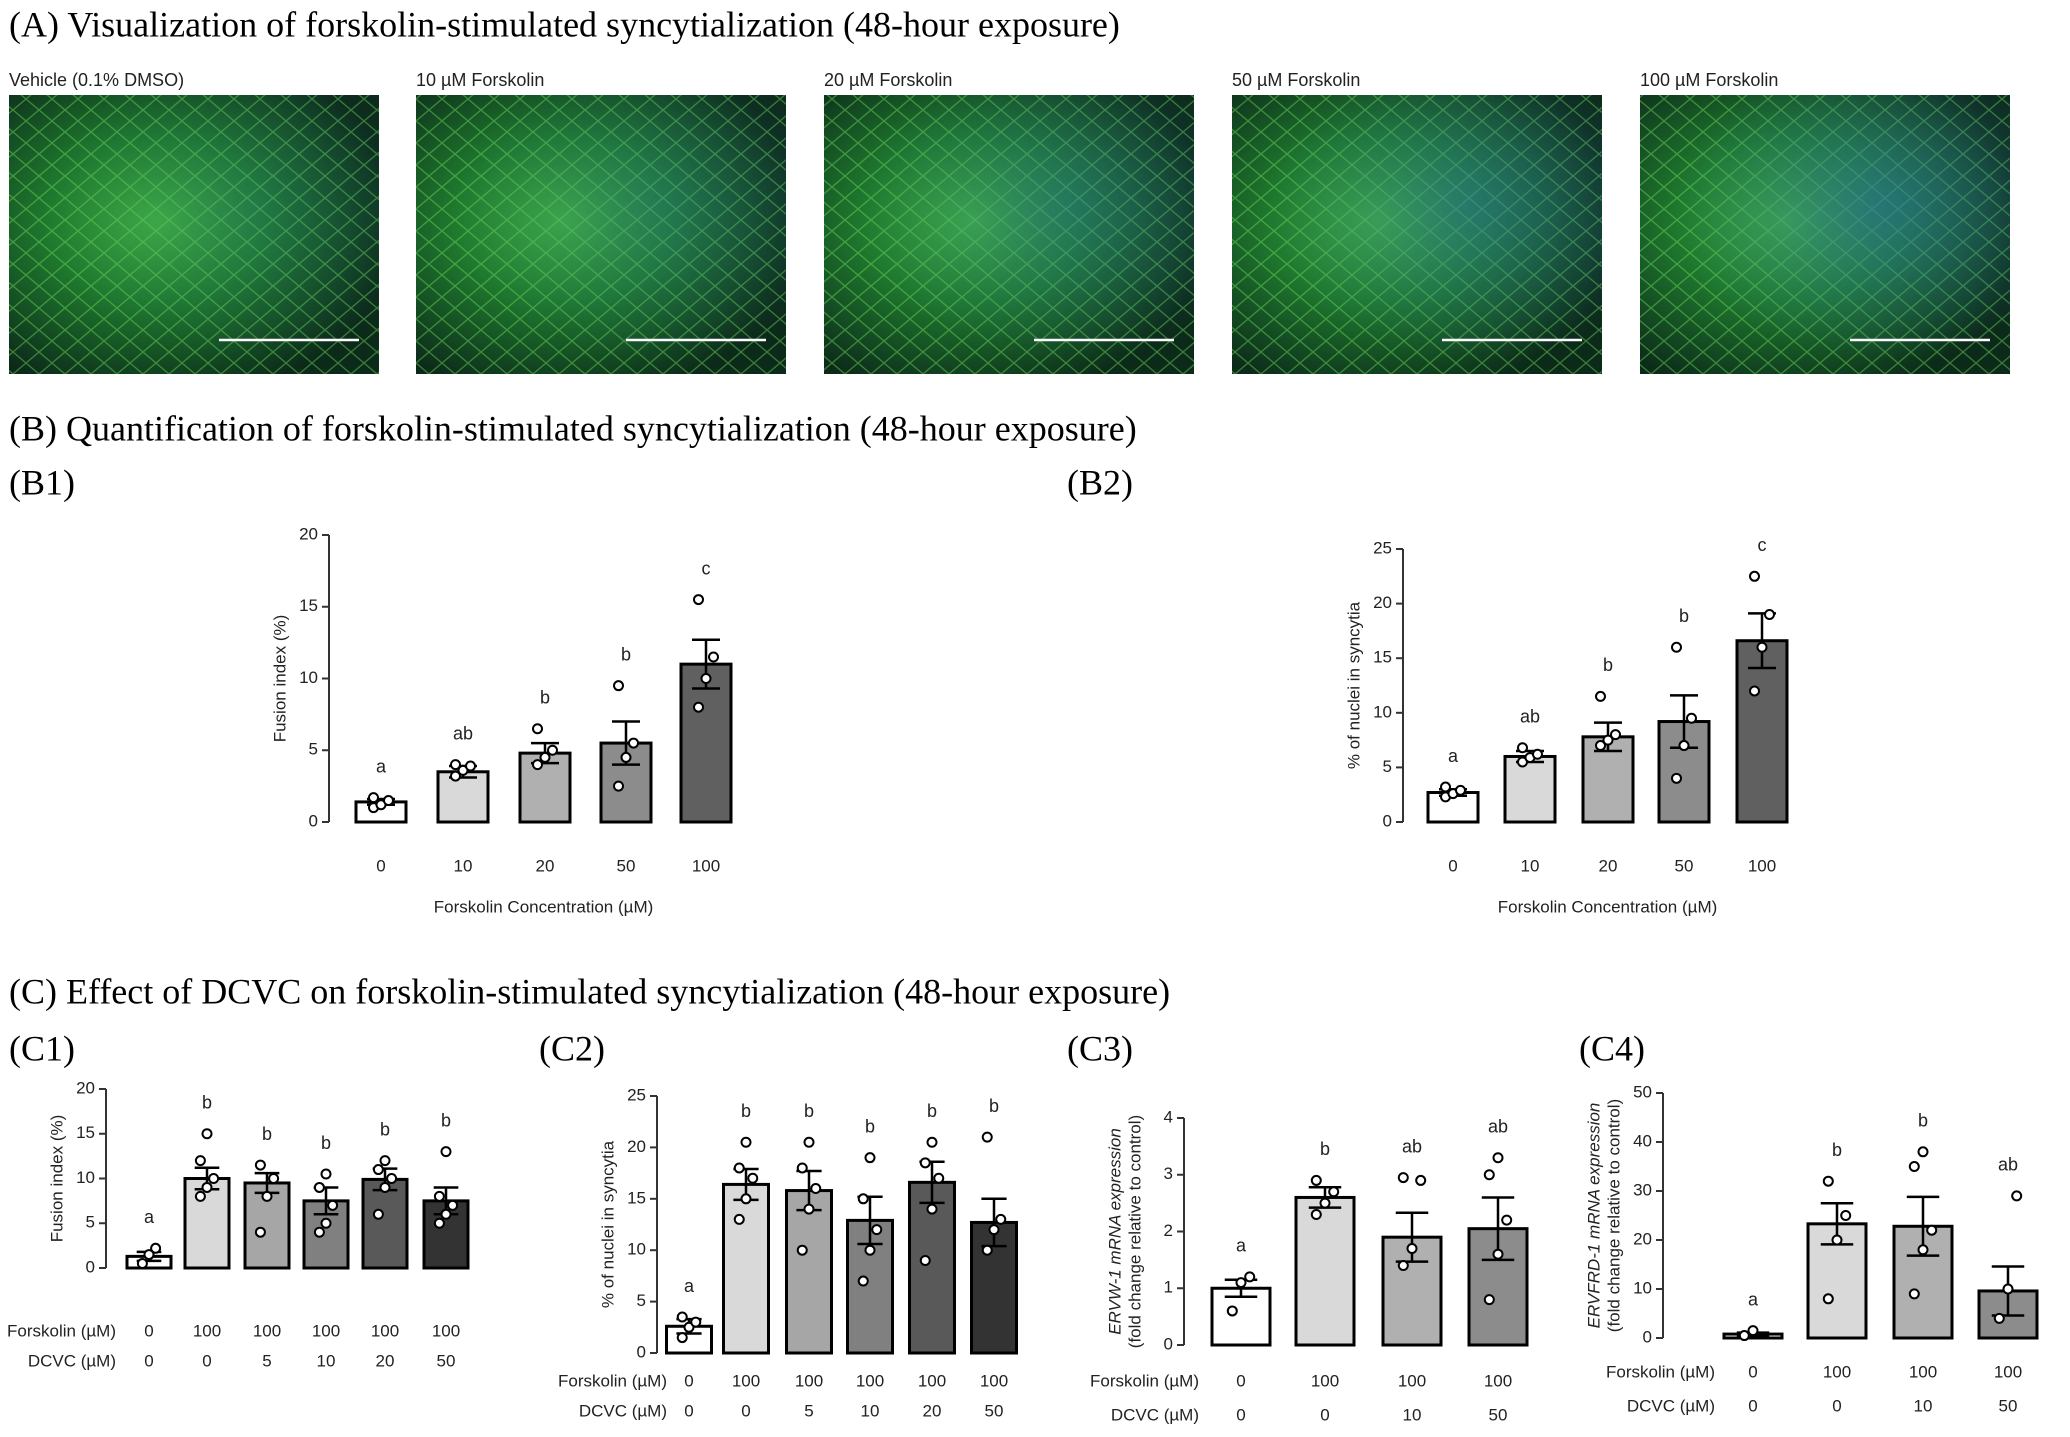 The width and height of the screenshot is (2070, 1437). I want to click on micrograph-label: Vehicle (0.1% DMSO), so click(96, 80).